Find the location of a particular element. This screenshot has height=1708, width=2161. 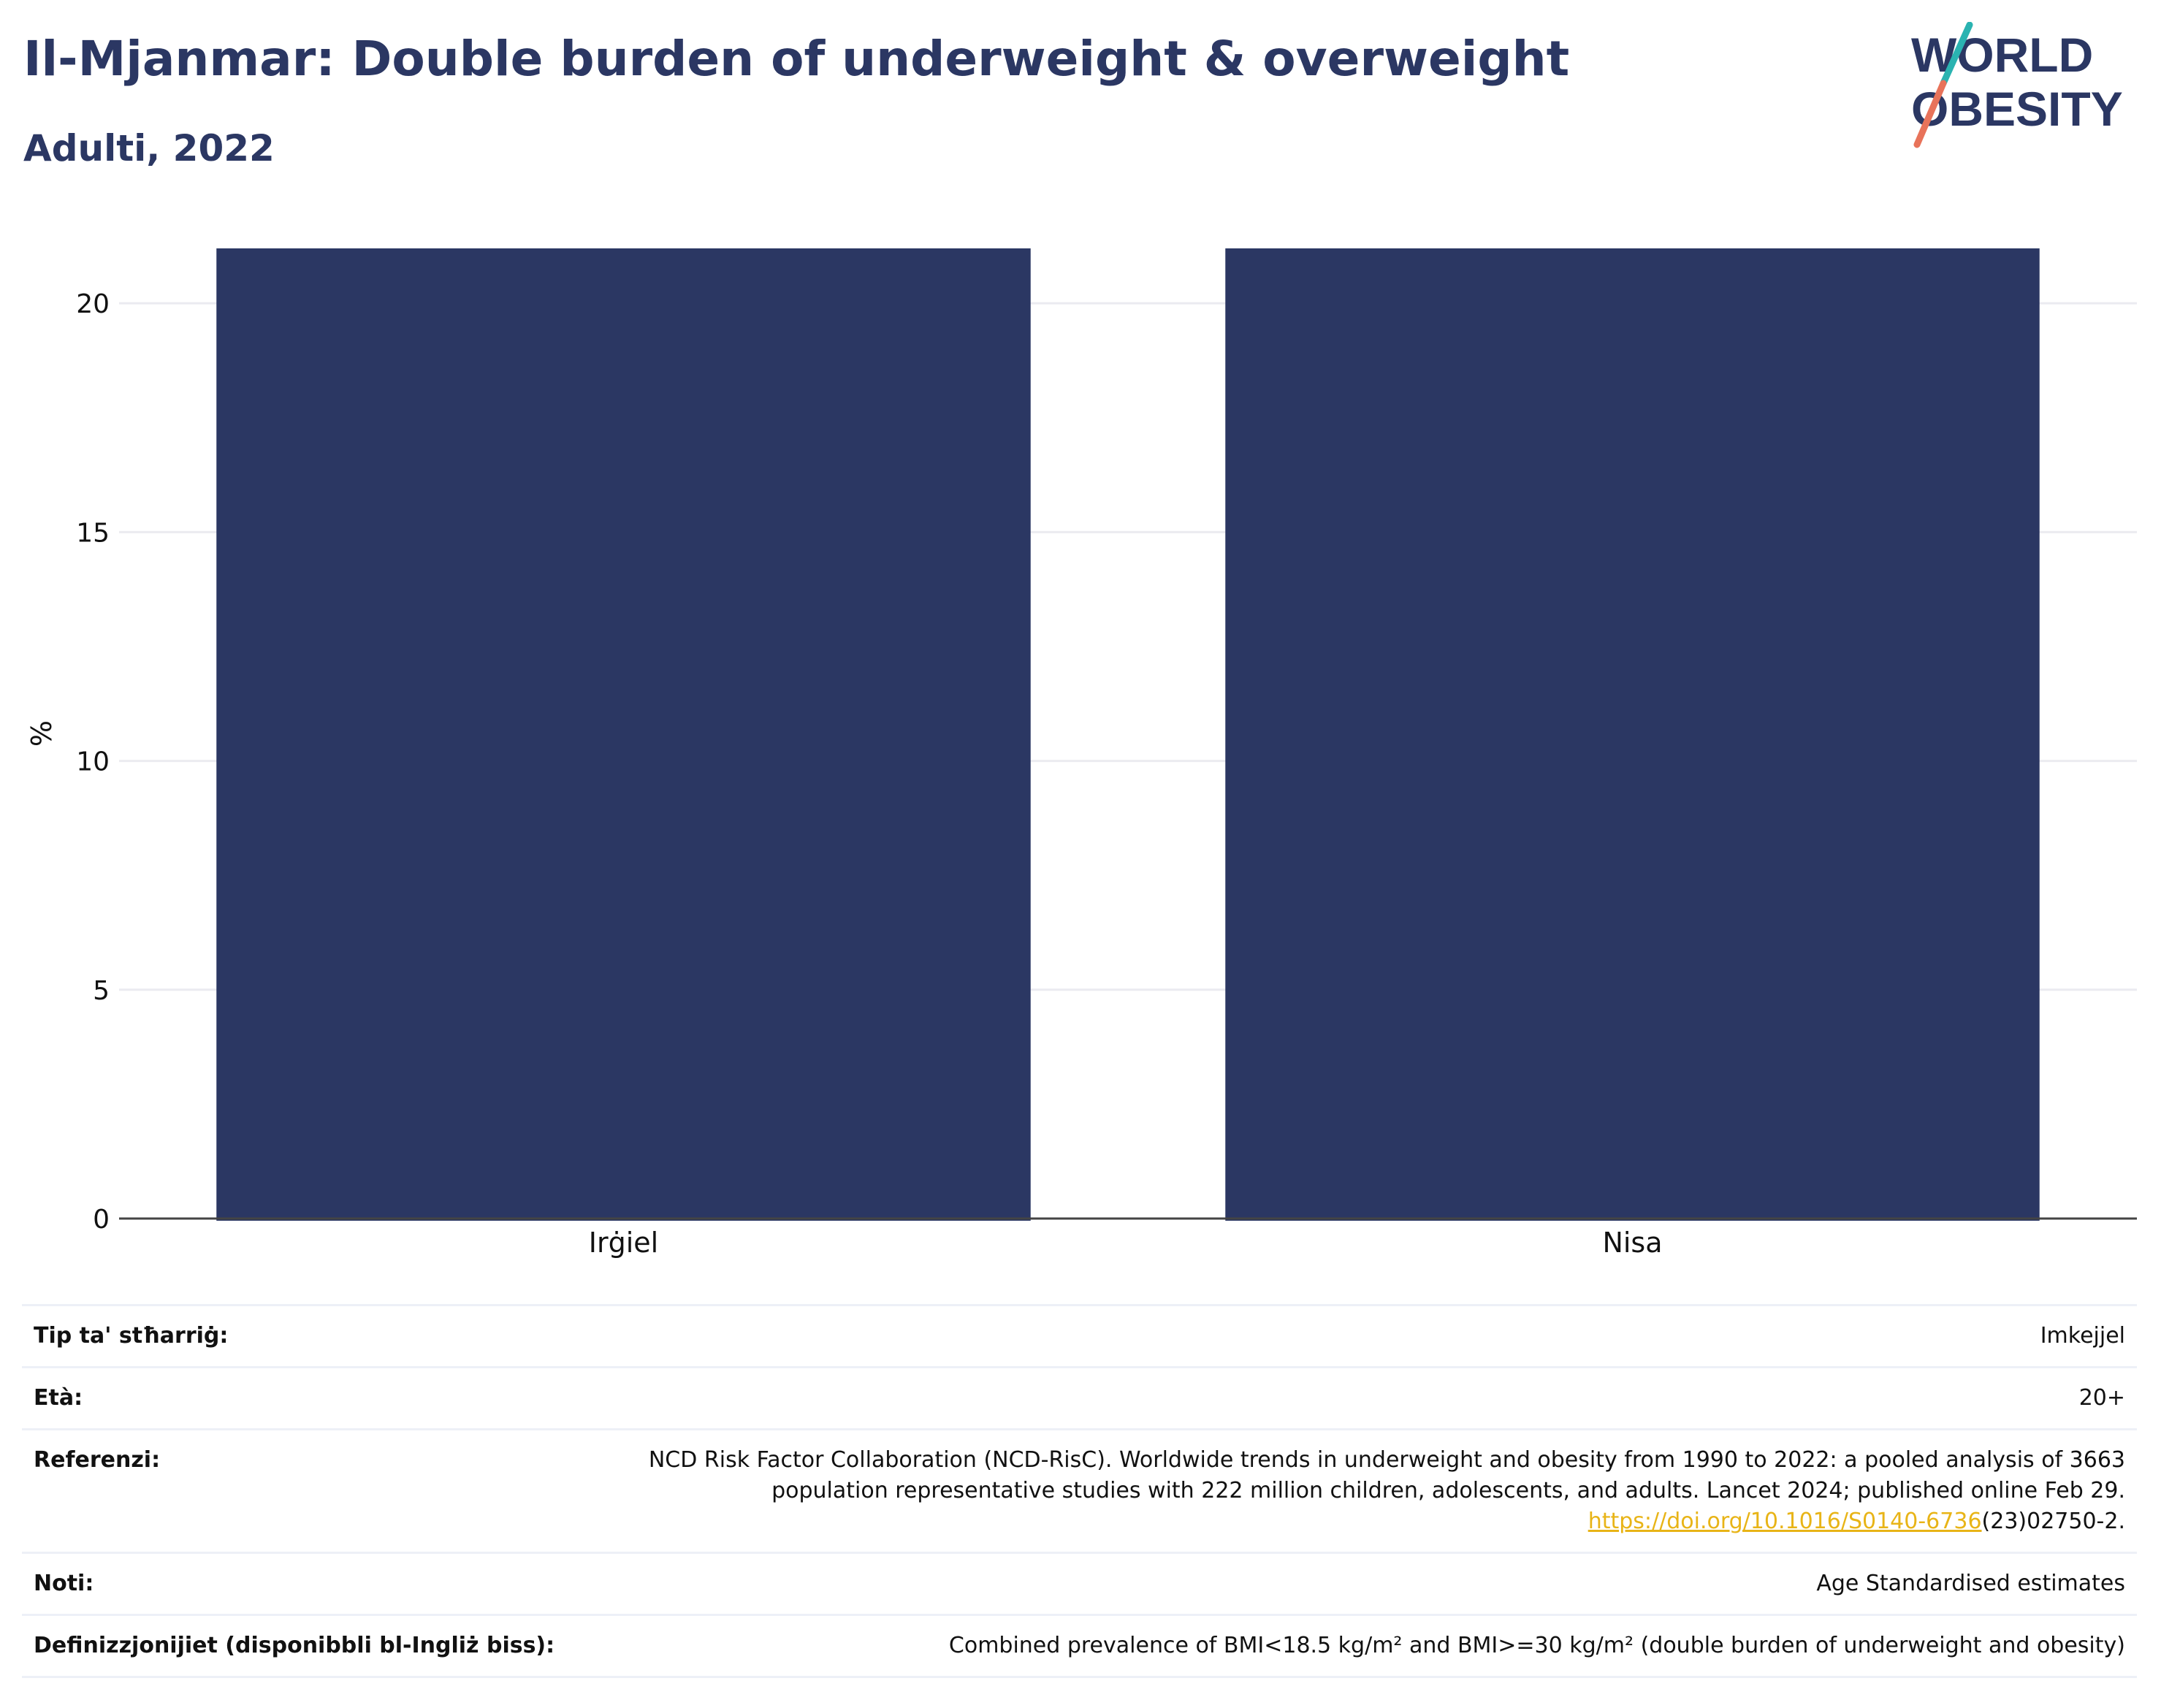

y-tick-label: 10 is located at coordinates (93, 762).